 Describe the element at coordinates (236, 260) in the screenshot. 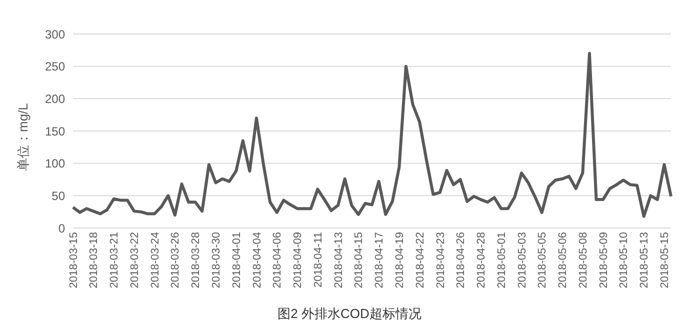

I see `x-tick-label: 2018-04-01` at that location.